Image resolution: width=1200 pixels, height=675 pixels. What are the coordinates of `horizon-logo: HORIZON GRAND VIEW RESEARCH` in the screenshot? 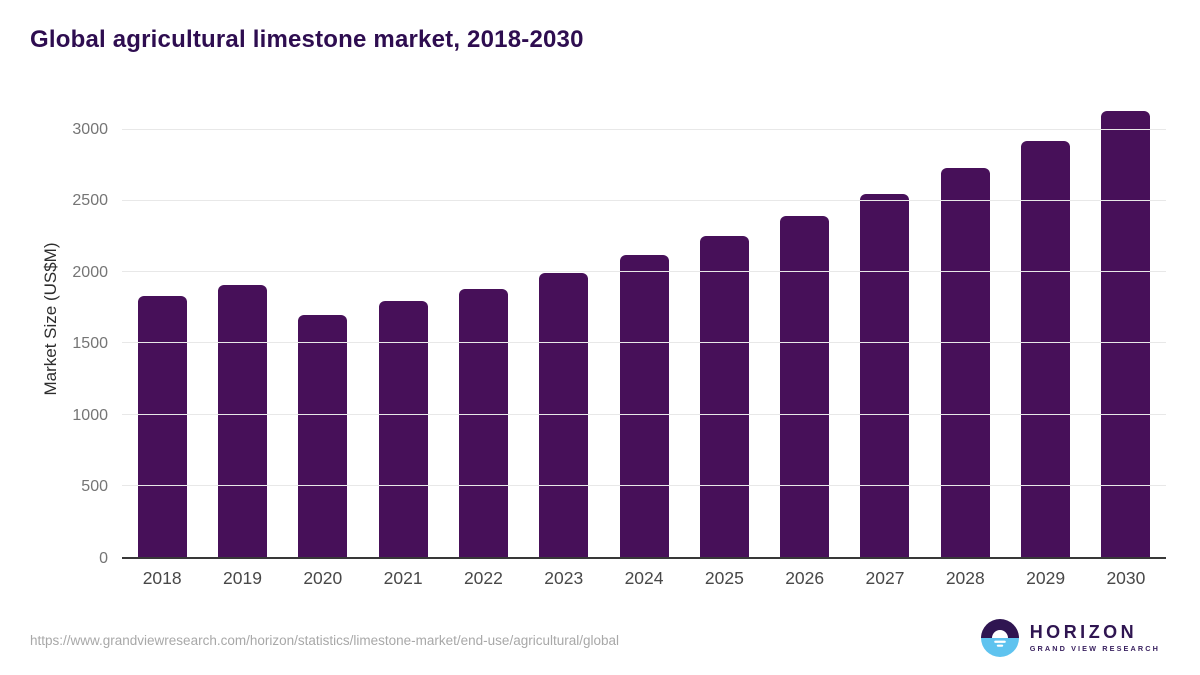 It's located at (1070, 638).